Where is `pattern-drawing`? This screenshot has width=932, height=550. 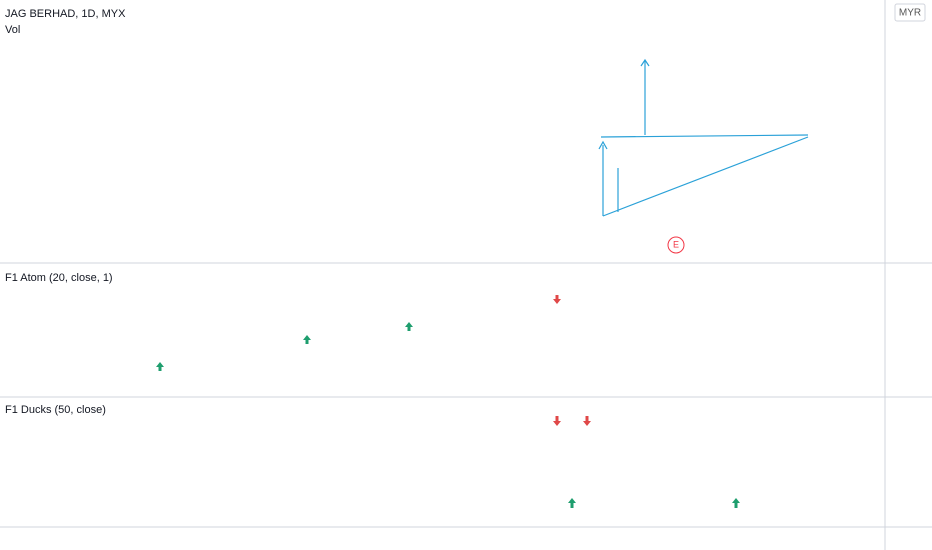
pattern-drawing is located at coordinates (703, 137).